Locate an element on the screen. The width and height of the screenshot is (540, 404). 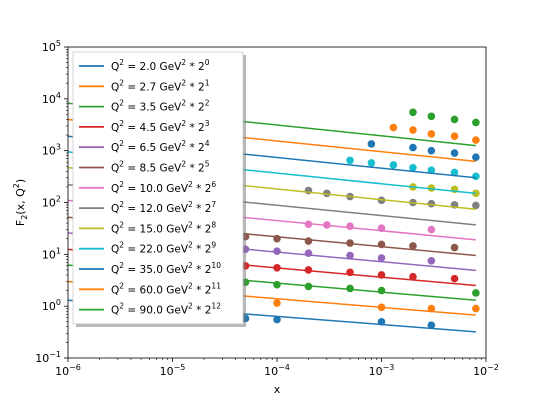
x-tick-label-1: 10⁻⁵ is located at coordinates (173, 370).